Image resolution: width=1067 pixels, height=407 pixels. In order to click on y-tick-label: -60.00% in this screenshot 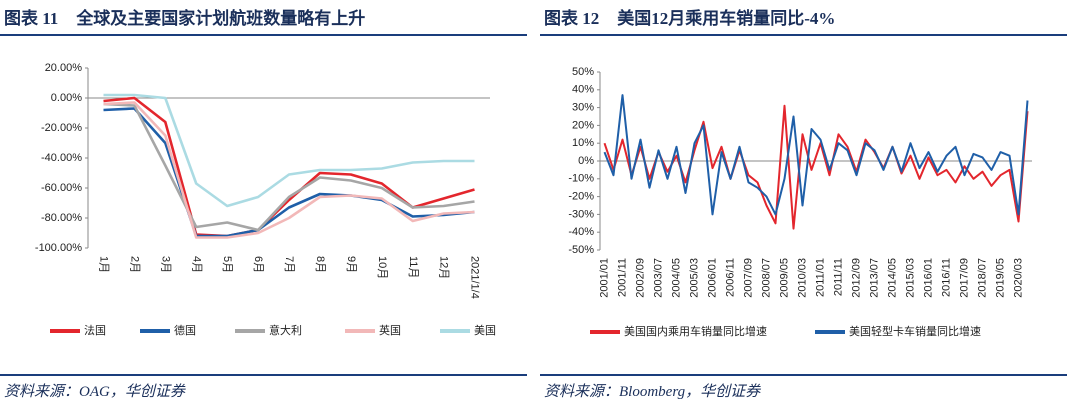, I will do `click(61, 188)`.